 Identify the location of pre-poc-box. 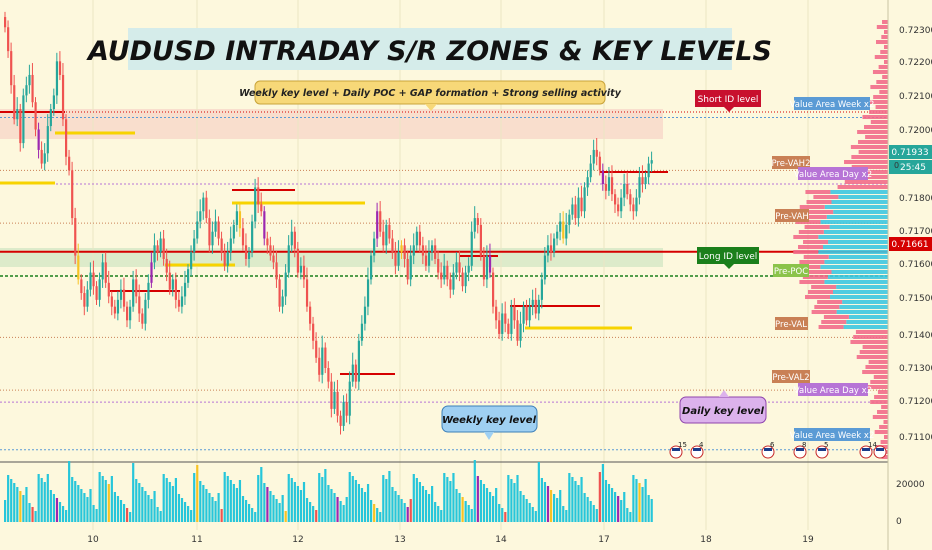
(791, 270).